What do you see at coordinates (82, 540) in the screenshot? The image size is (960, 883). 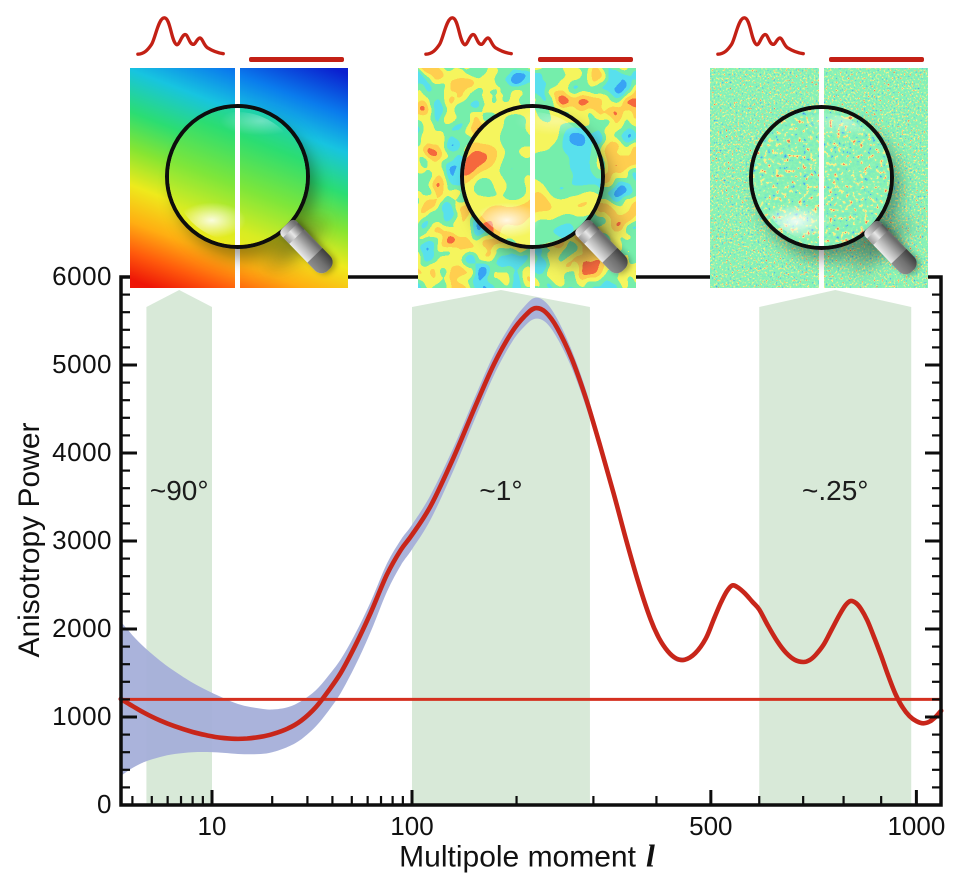 I see `y-tick-label: 3000` at bounding box center [82, 540].